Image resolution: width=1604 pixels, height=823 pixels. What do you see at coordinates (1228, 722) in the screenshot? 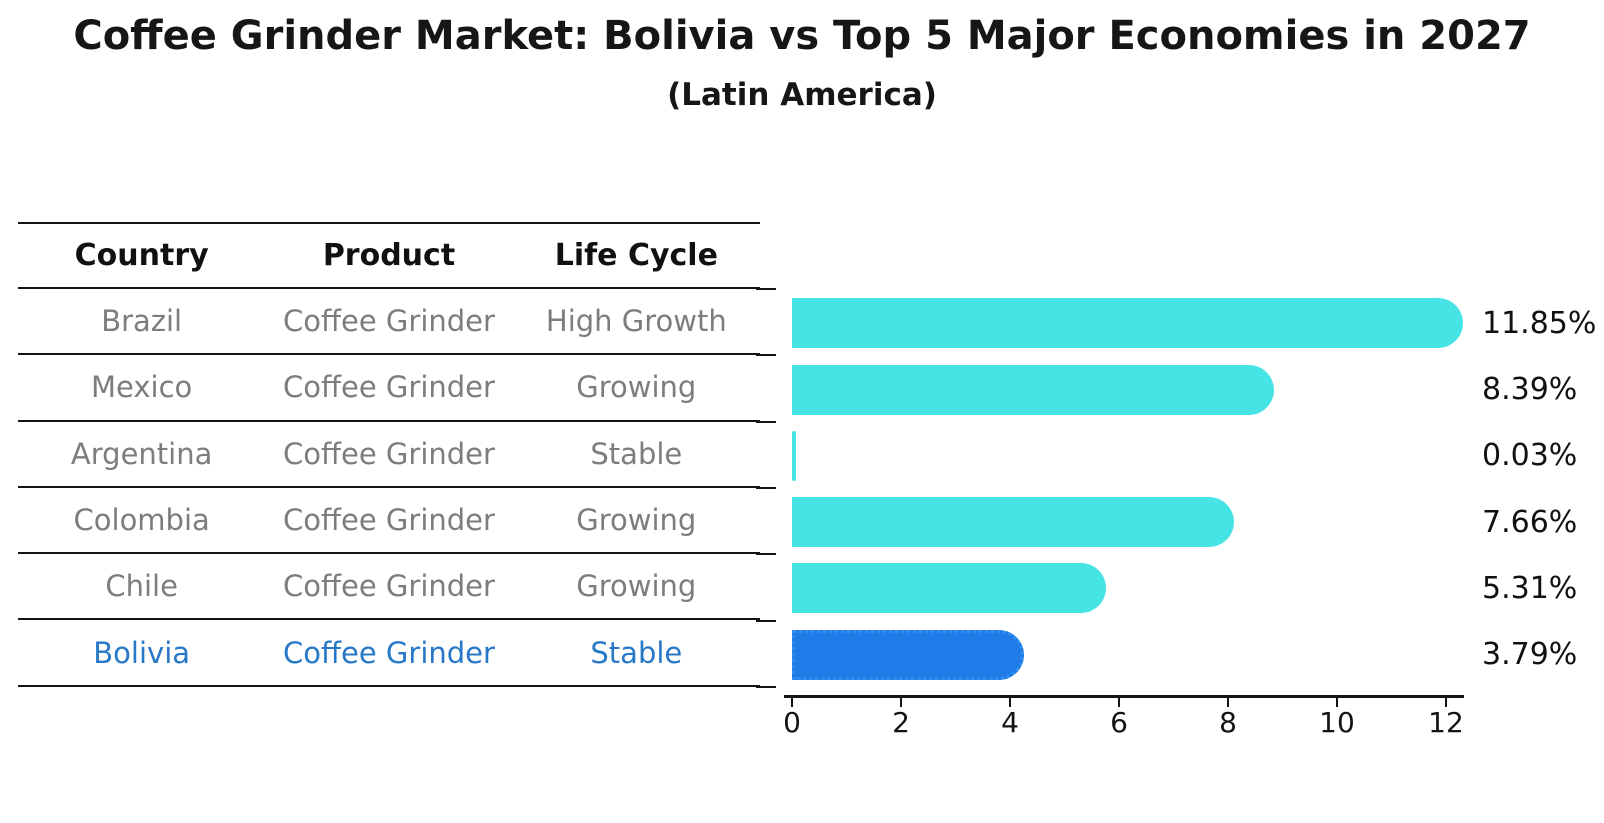
I see `x-axis-tick-label: 8` at bounding box center [1228, 722].